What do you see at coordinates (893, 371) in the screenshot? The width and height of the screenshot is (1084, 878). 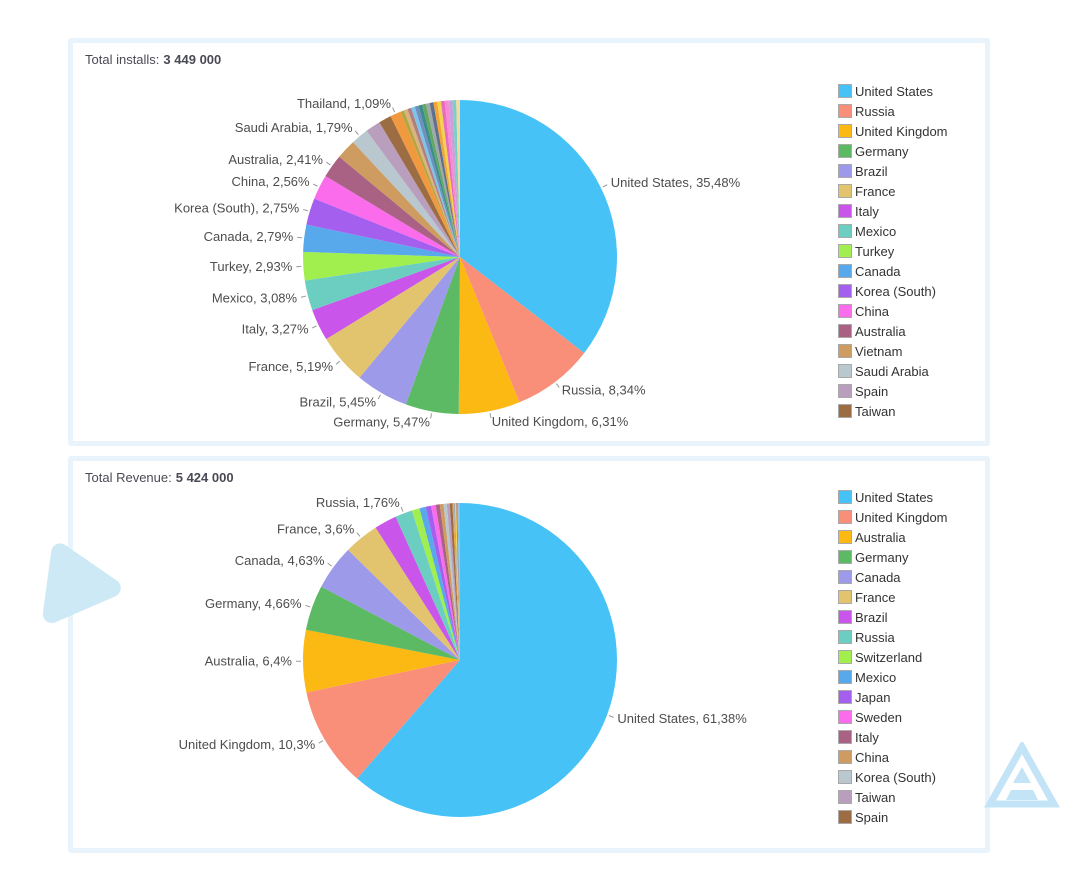 I see `legend-item-saudi-arabia: Saudi Arabia` at bounding box center [893, 371].